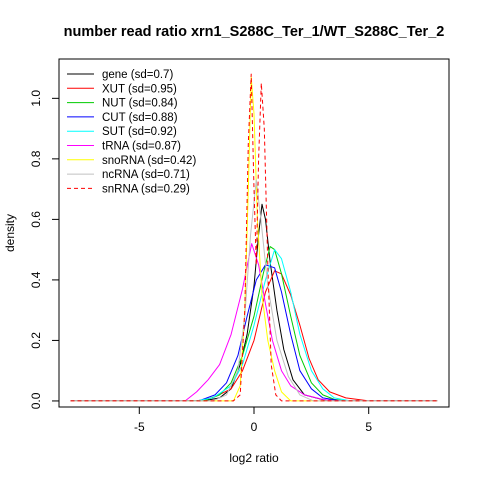 This screenshot has height=485, width=480. I want to click on legend-label: snRNA (sd=0.29), so click(146, 189).